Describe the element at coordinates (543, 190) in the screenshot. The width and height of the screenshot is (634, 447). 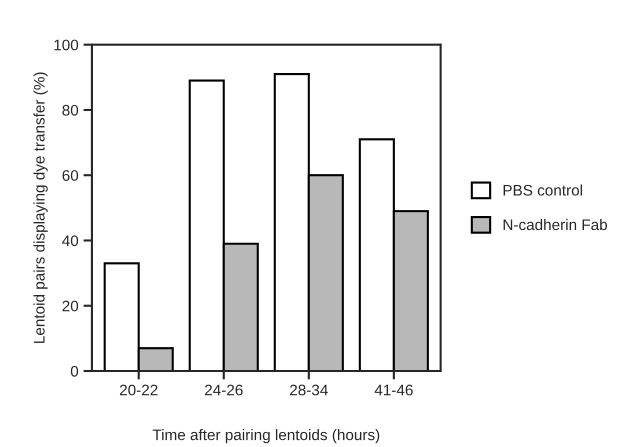
I see `legend-label: PBS control` at that location.